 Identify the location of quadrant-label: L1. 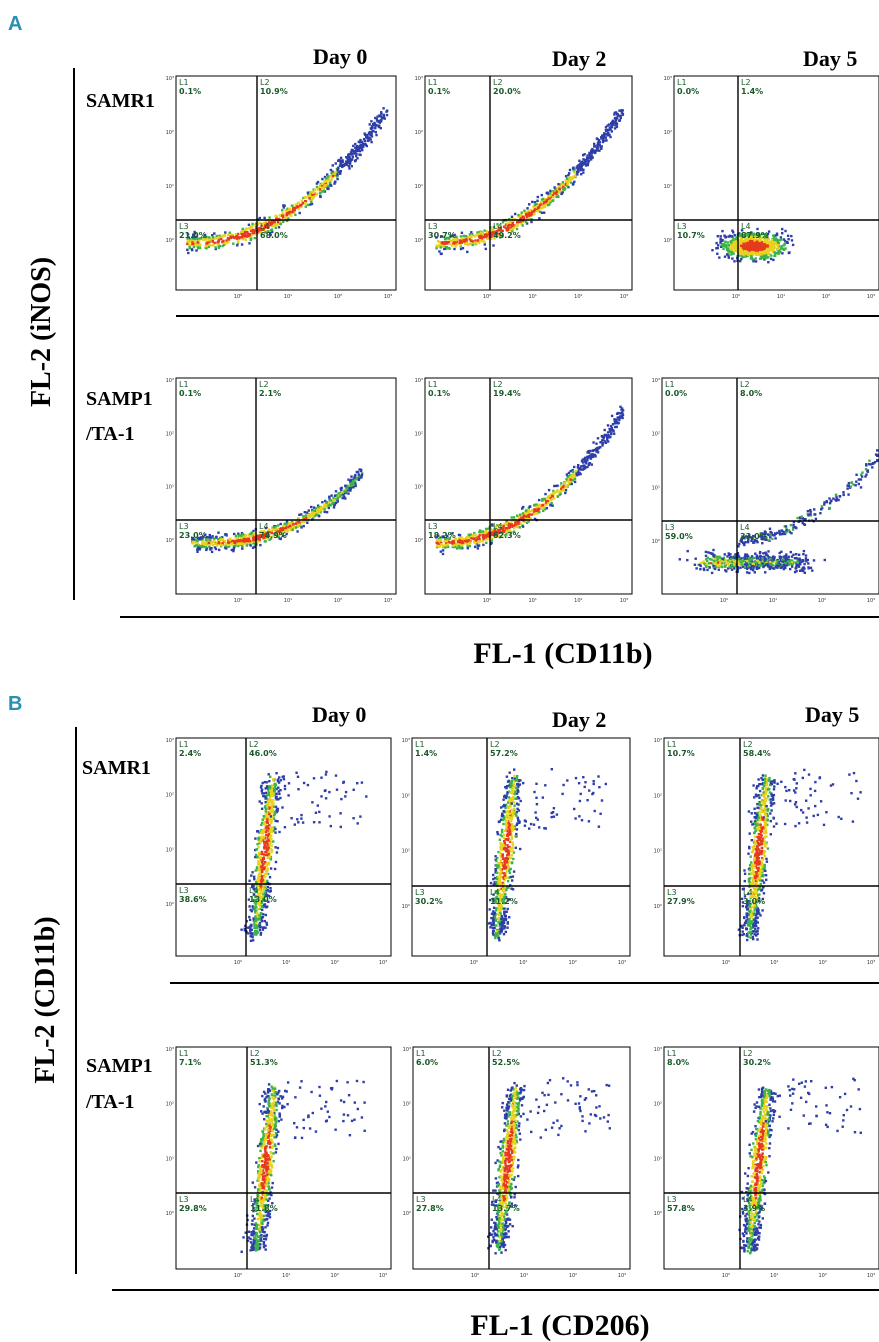
(184, 384).